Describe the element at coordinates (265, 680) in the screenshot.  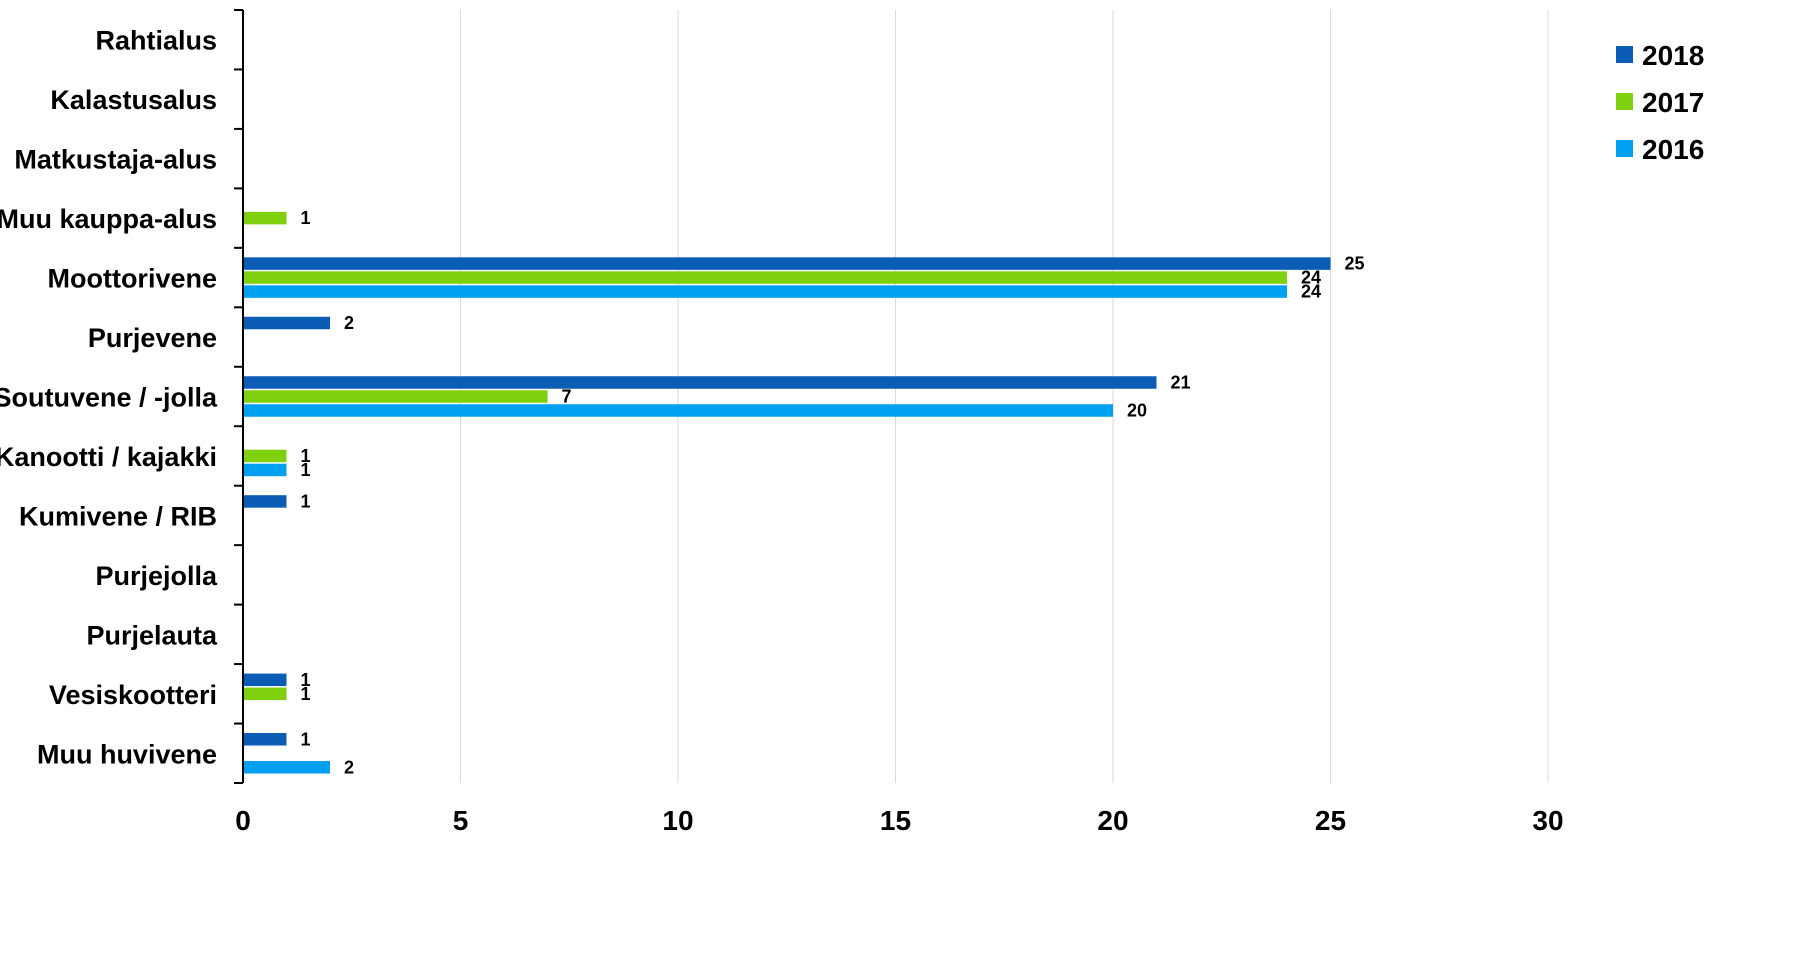
I see `bar-vesiskootteri-2018` at that location.